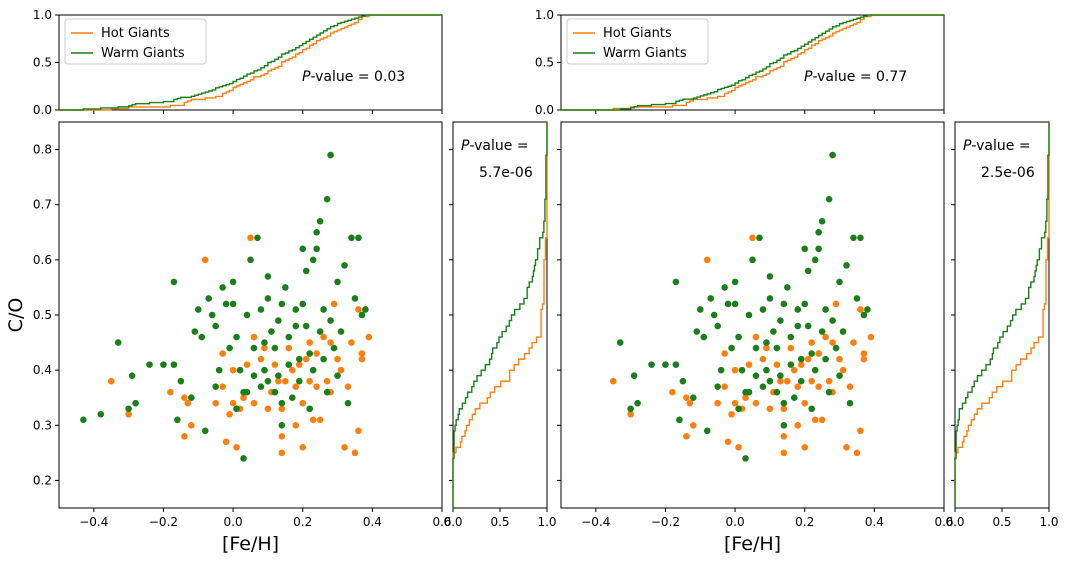  What do you see at coordinates (379, 77) in the screenshot?
I see `pvalue-fe-value: = 0.03` at bounding box center [379, 77].